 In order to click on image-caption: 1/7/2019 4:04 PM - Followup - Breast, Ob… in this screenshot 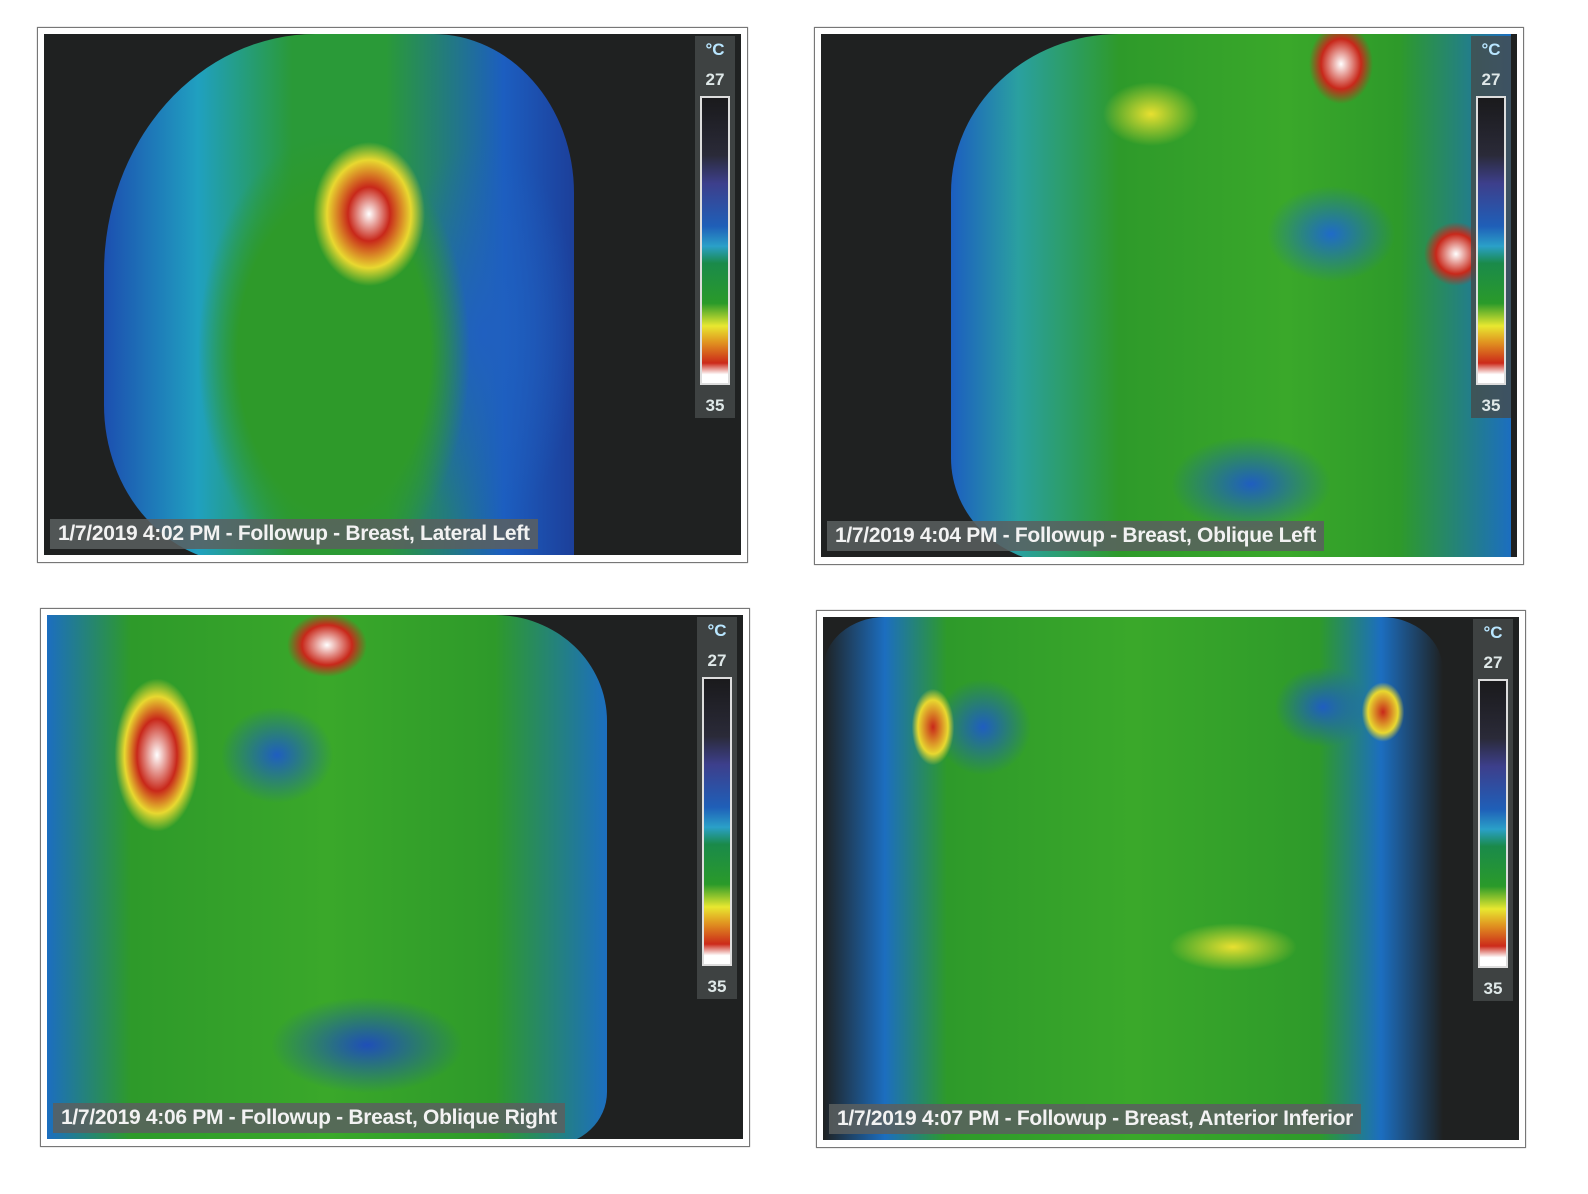, I will do `click(1075, 536)`.